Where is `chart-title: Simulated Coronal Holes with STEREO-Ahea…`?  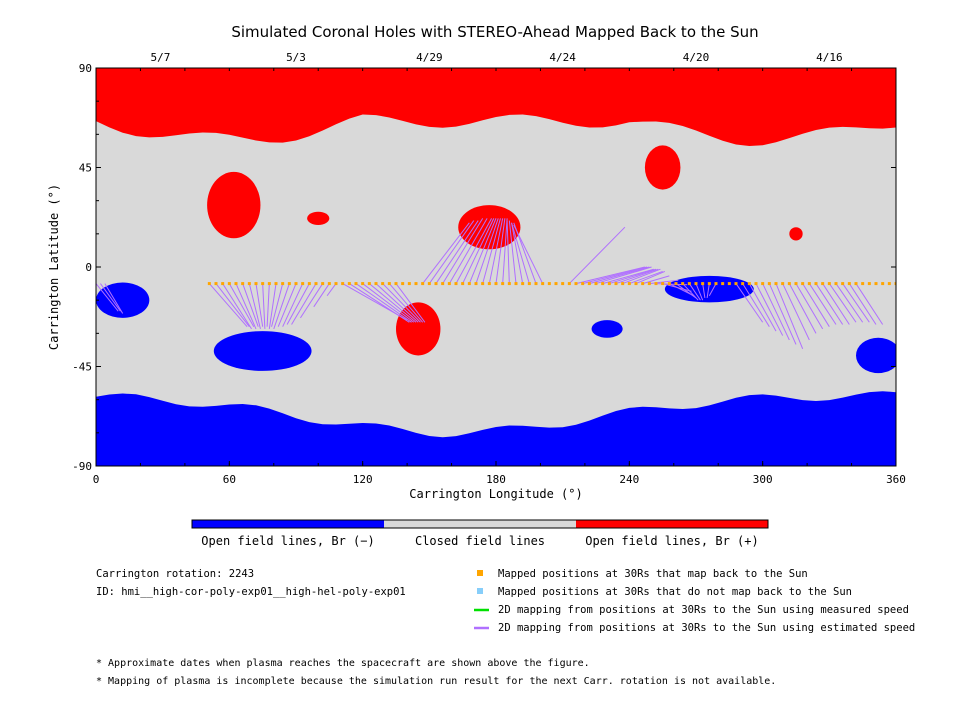 chart-title: Simulated Coronal Holes with STEREO-Ahea… is located at coordinates (494, 32).